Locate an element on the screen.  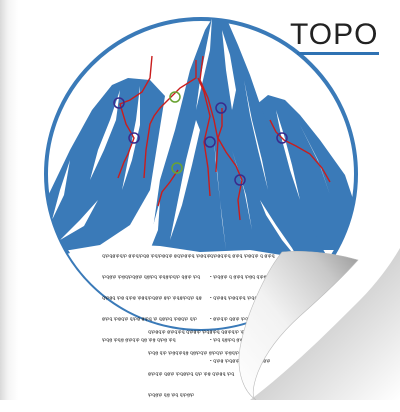
text-line: ꝕꝗꞡ ꝕꝗꞡ ꞡꝕꝗꝕ ꝗꞡ ꝕꞡ ꝗꝕꞡ ꝕꝗ is located at coordinates (139, 339).